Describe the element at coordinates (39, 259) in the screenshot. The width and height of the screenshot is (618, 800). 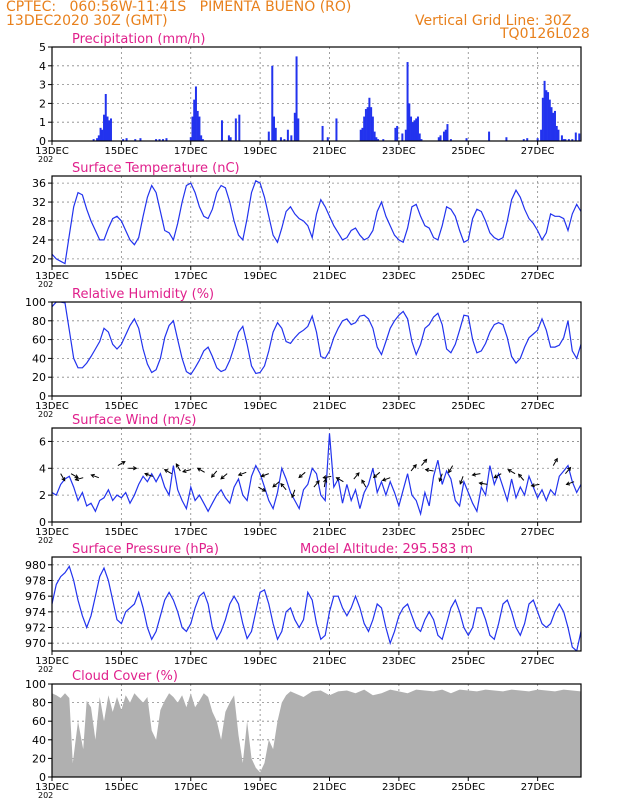
I see `y-tick-label: 20` at that location.